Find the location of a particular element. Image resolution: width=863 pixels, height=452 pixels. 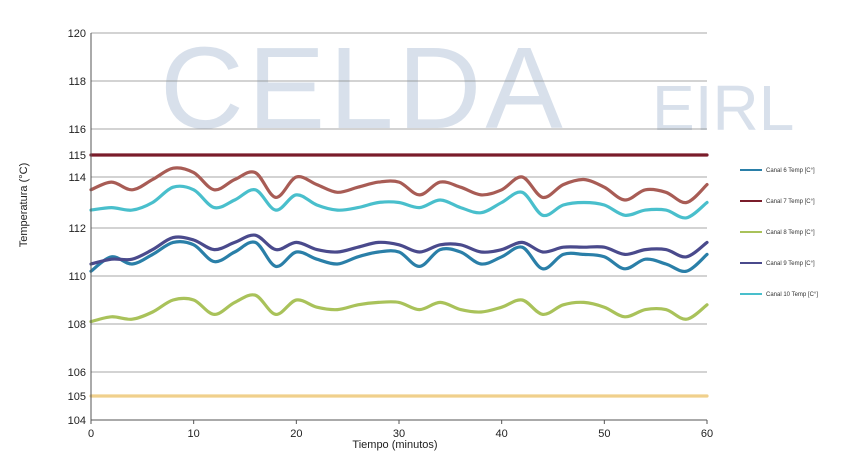

y-tick-label: 114 is located at coordinates (77, 178).